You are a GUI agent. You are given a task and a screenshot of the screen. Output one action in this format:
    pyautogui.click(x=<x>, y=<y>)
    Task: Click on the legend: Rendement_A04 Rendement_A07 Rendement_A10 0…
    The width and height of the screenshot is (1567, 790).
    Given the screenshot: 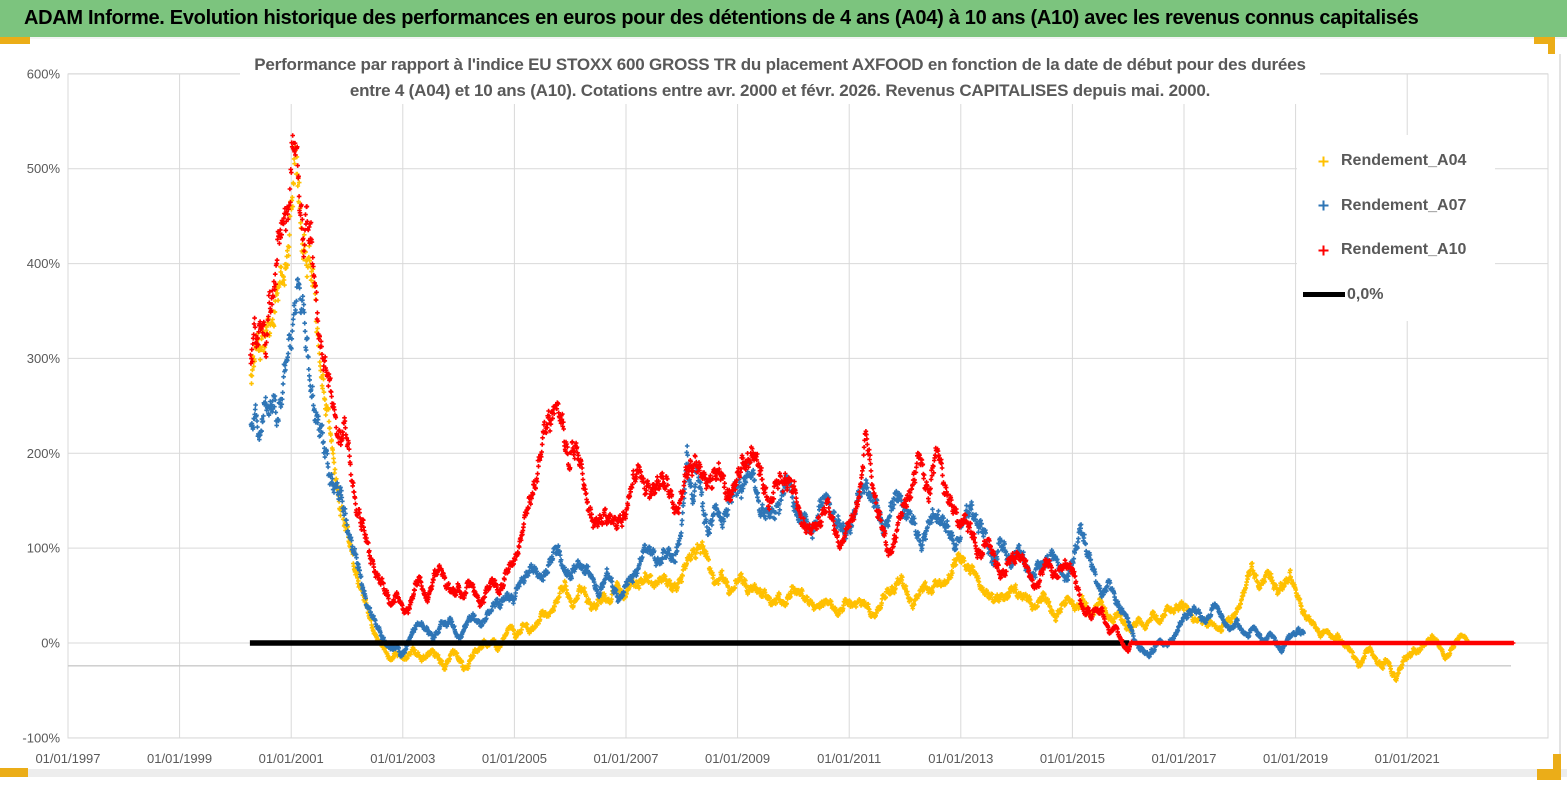 What is the action you would take?
    pyautogui.click(x=1396, y=228)
    